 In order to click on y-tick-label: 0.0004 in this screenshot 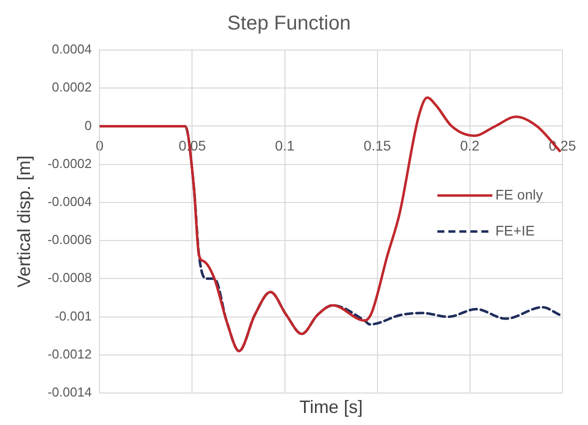, I will do `click(72, 49)`.